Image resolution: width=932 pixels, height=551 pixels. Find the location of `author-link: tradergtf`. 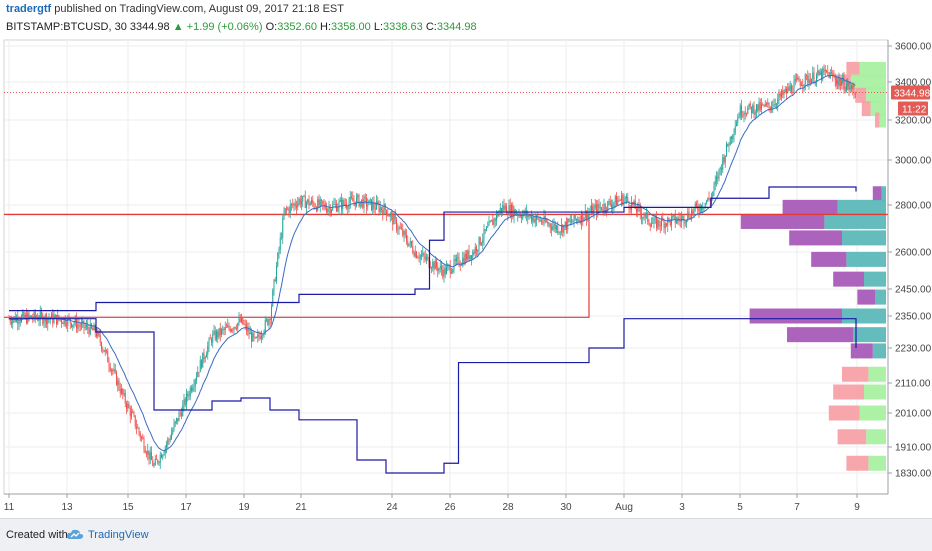

author-link: tradergtf is located at coordinates (29, 9).